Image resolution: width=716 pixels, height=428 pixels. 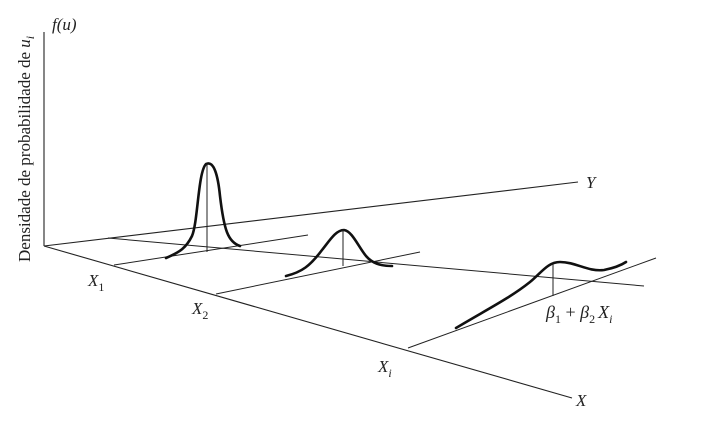 I want to click on density-curve-xi, so click(x=541, y=295).